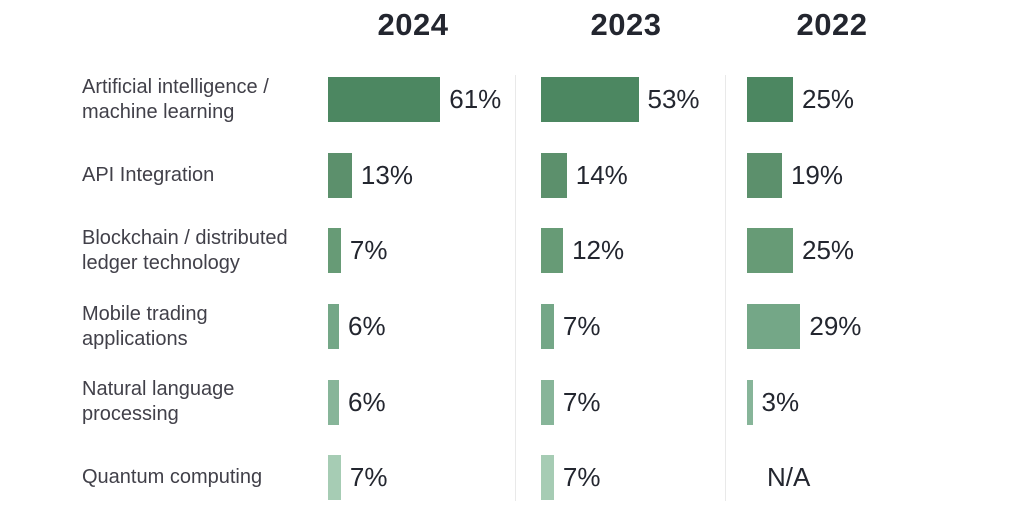 The image size is (1024, 516). Describe the element at coordinates (158, 111) in the screenshot. I see `category-label-line: machine learning` at that location.